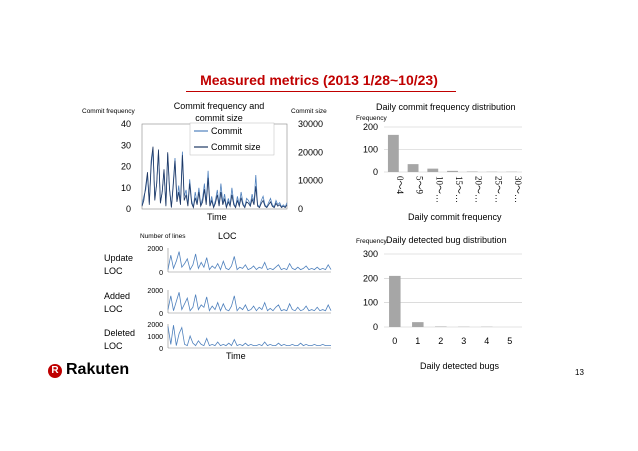 This screenshot has height=451, width=638. What do you see at coordinates (370, 278) in the screenshot?
I see `c4-ytick-2: 200` at bounding box center [370, 278].